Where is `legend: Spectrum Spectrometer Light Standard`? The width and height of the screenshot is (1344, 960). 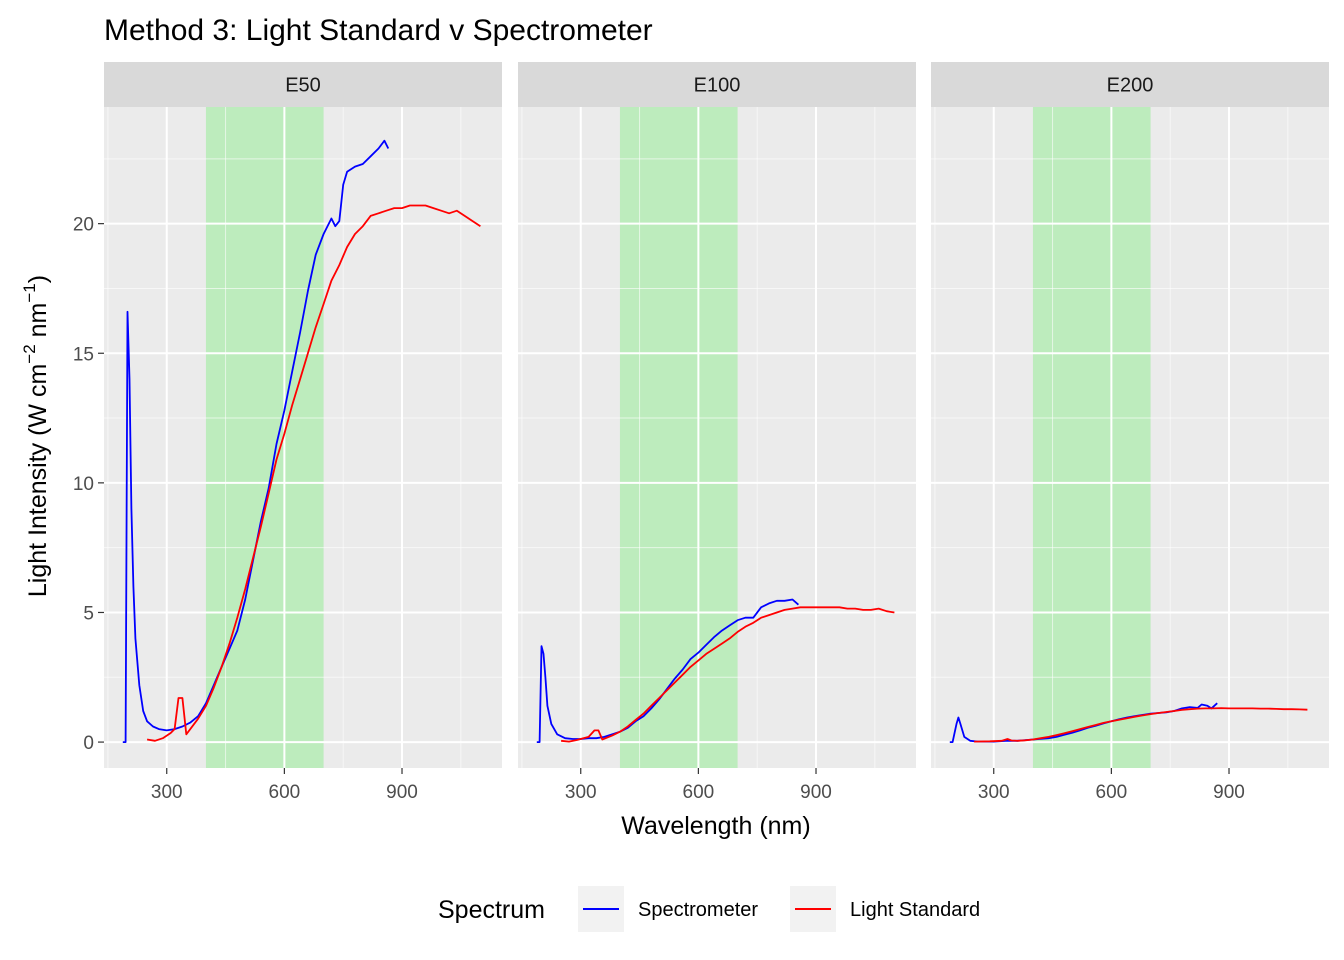
legend: Spectrum Spectrometer Light Standard is located at coordinates (709, 909).